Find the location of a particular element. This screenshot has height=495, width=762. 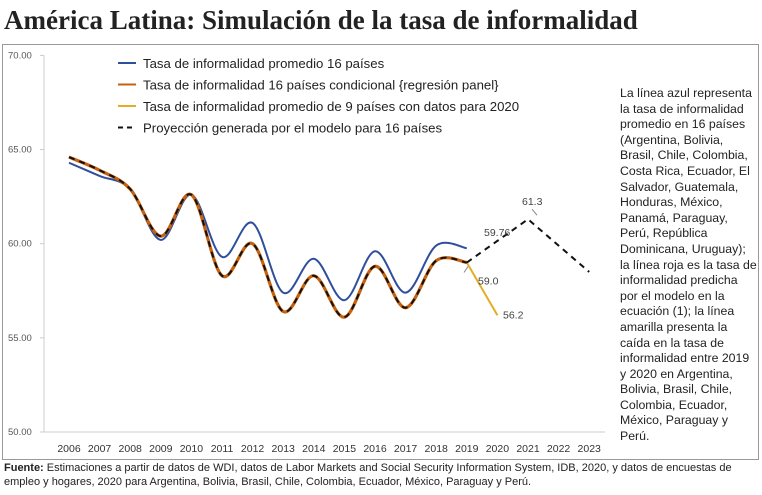

x-tick-label: 2013 is located at coordinates (284, 449).